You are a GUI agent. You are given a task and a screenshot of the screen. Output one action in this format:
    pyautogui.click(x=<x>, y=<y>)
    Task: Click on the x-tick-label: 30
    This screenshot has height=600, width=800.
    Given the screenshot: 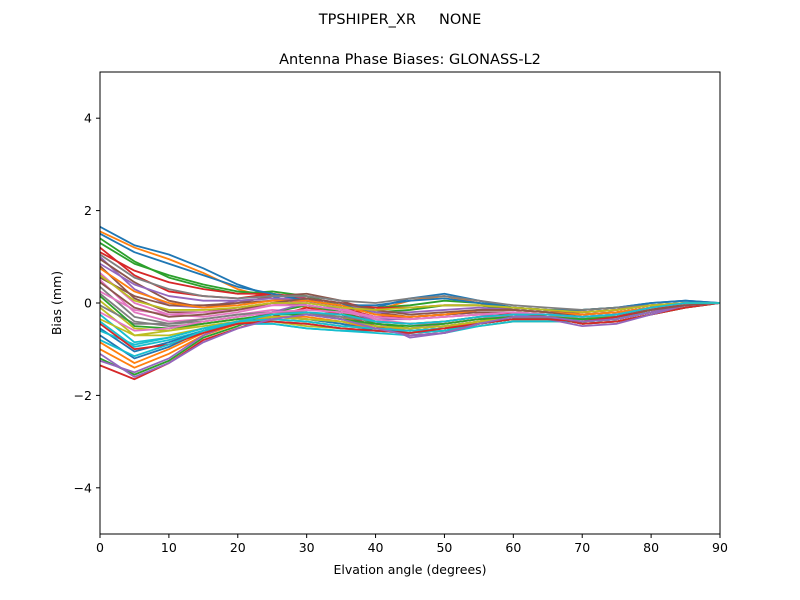 What is the action you would take?
    pyautogui.click(x=307, y=547)
    